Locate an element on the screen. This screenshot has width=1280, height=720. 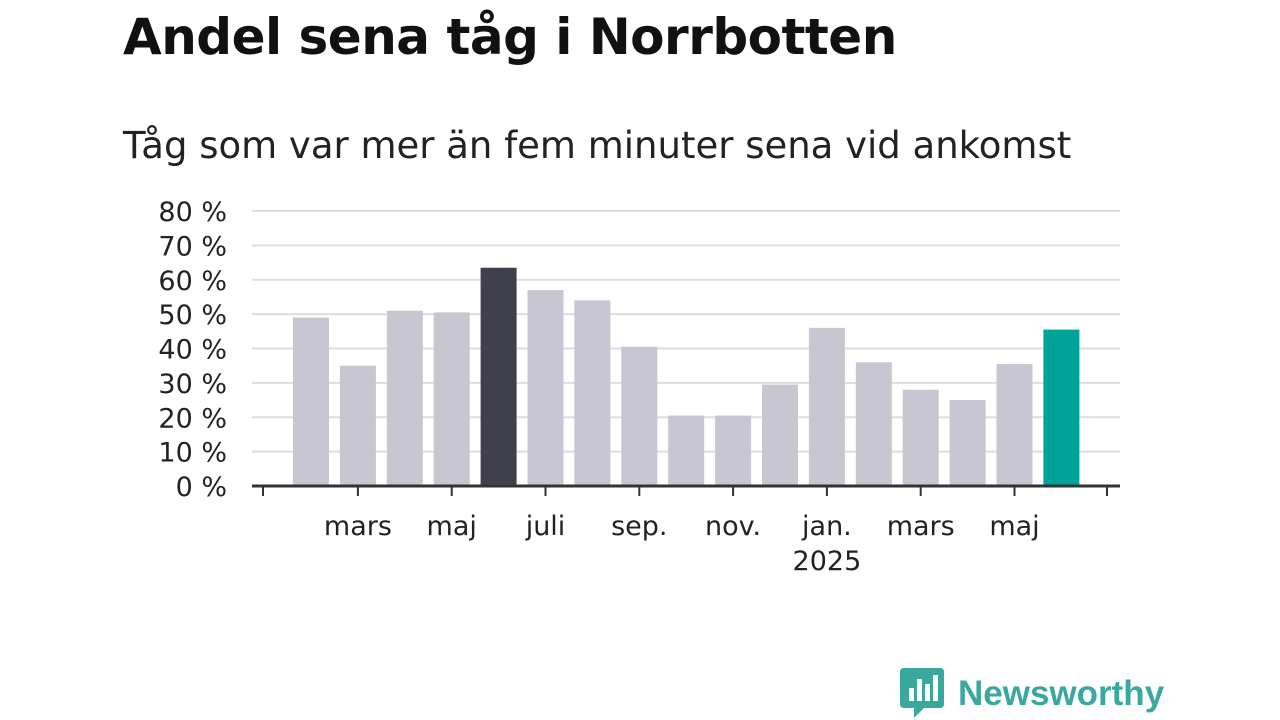
y-tick-label: 80 % is located at coordinates (192, 212).